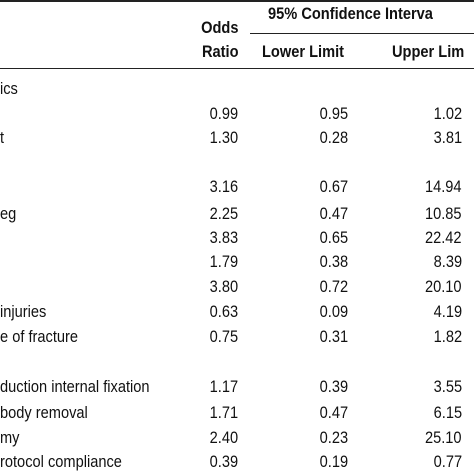 The height and width of the screenshot is (474, 474). I want to click on row-label: e of fracture, so click(39, 336).